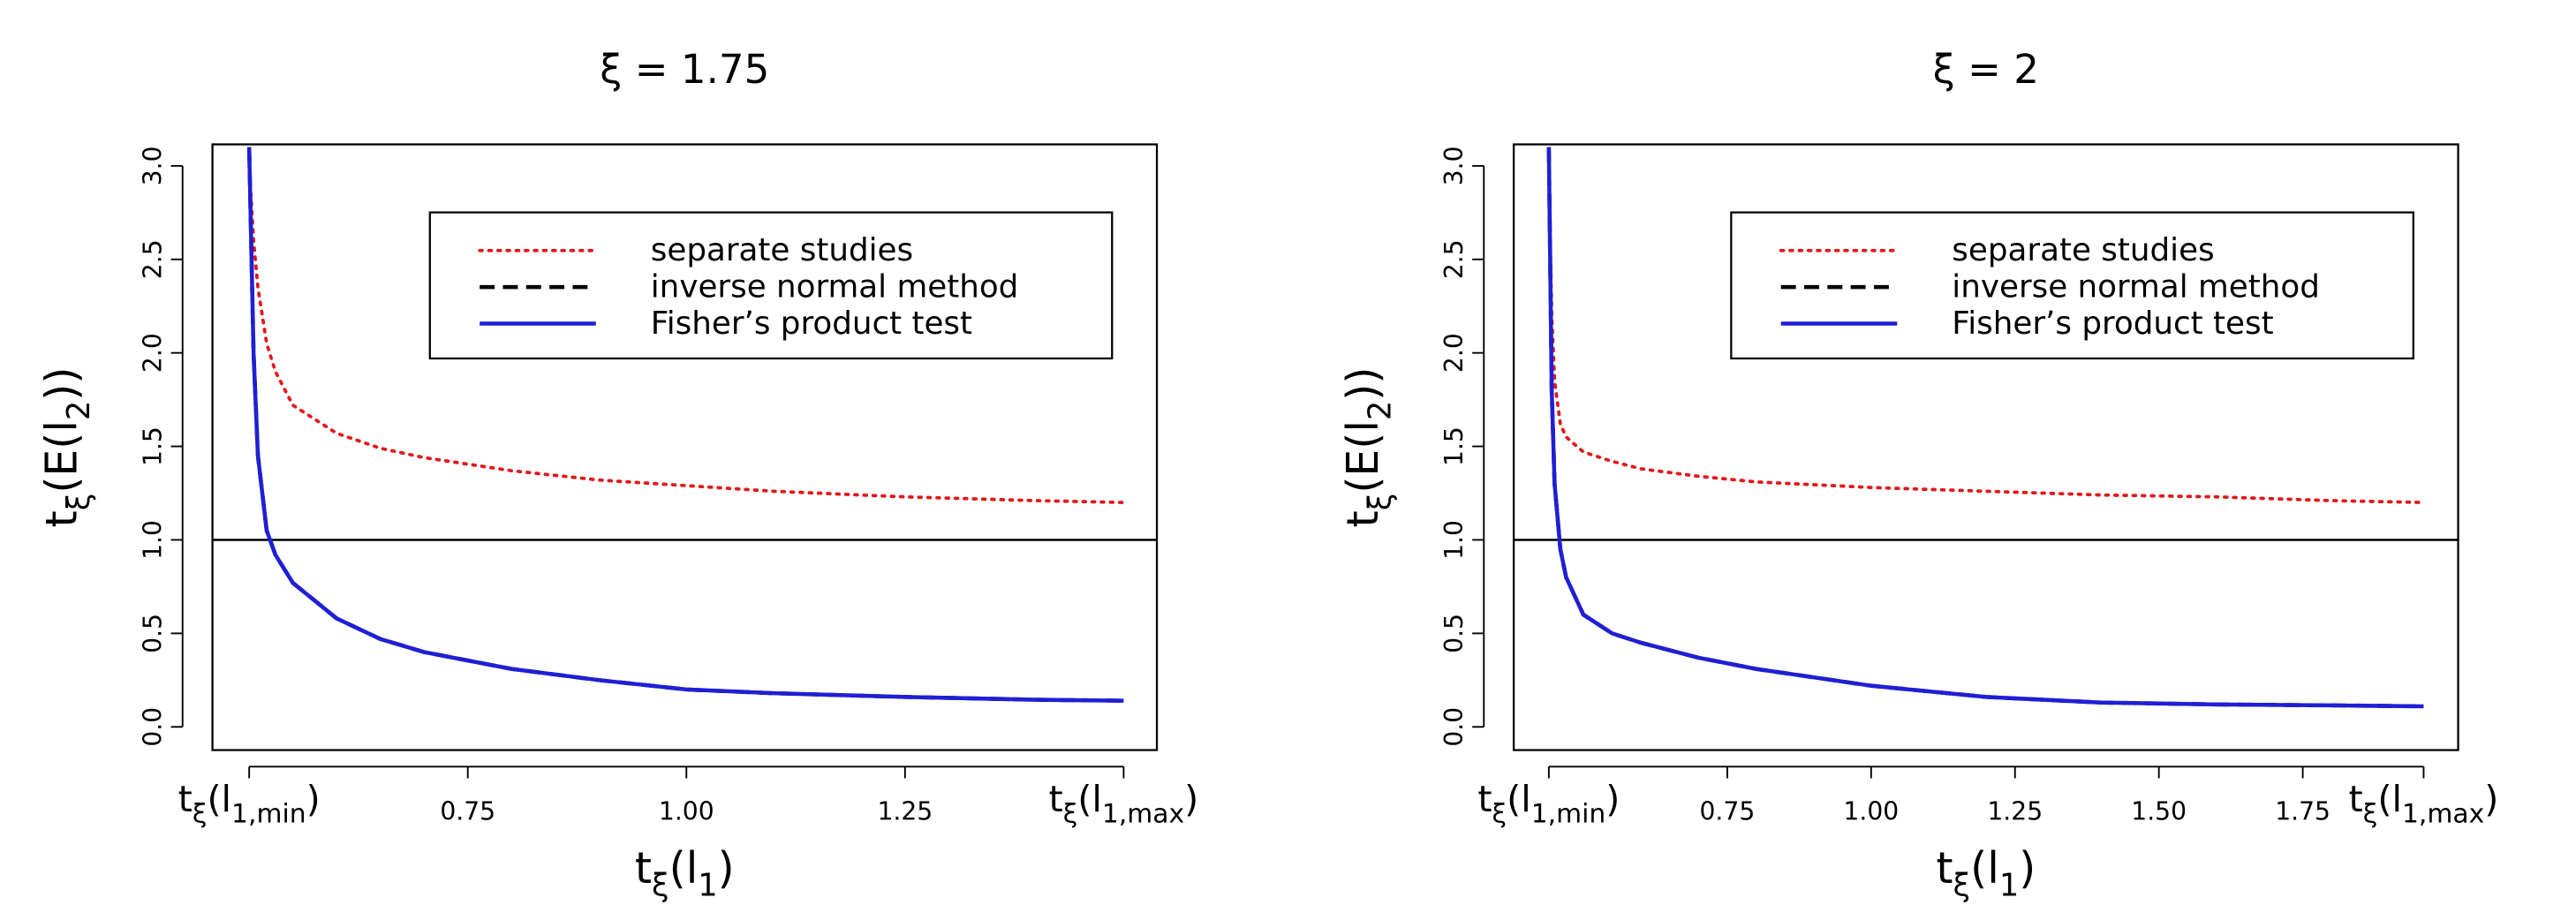 This screenshot has width=2576, height=920. Describe the element at coordinates (2303, 811) in the screenshot. I see `x-tick-label: 1.75` at that location.